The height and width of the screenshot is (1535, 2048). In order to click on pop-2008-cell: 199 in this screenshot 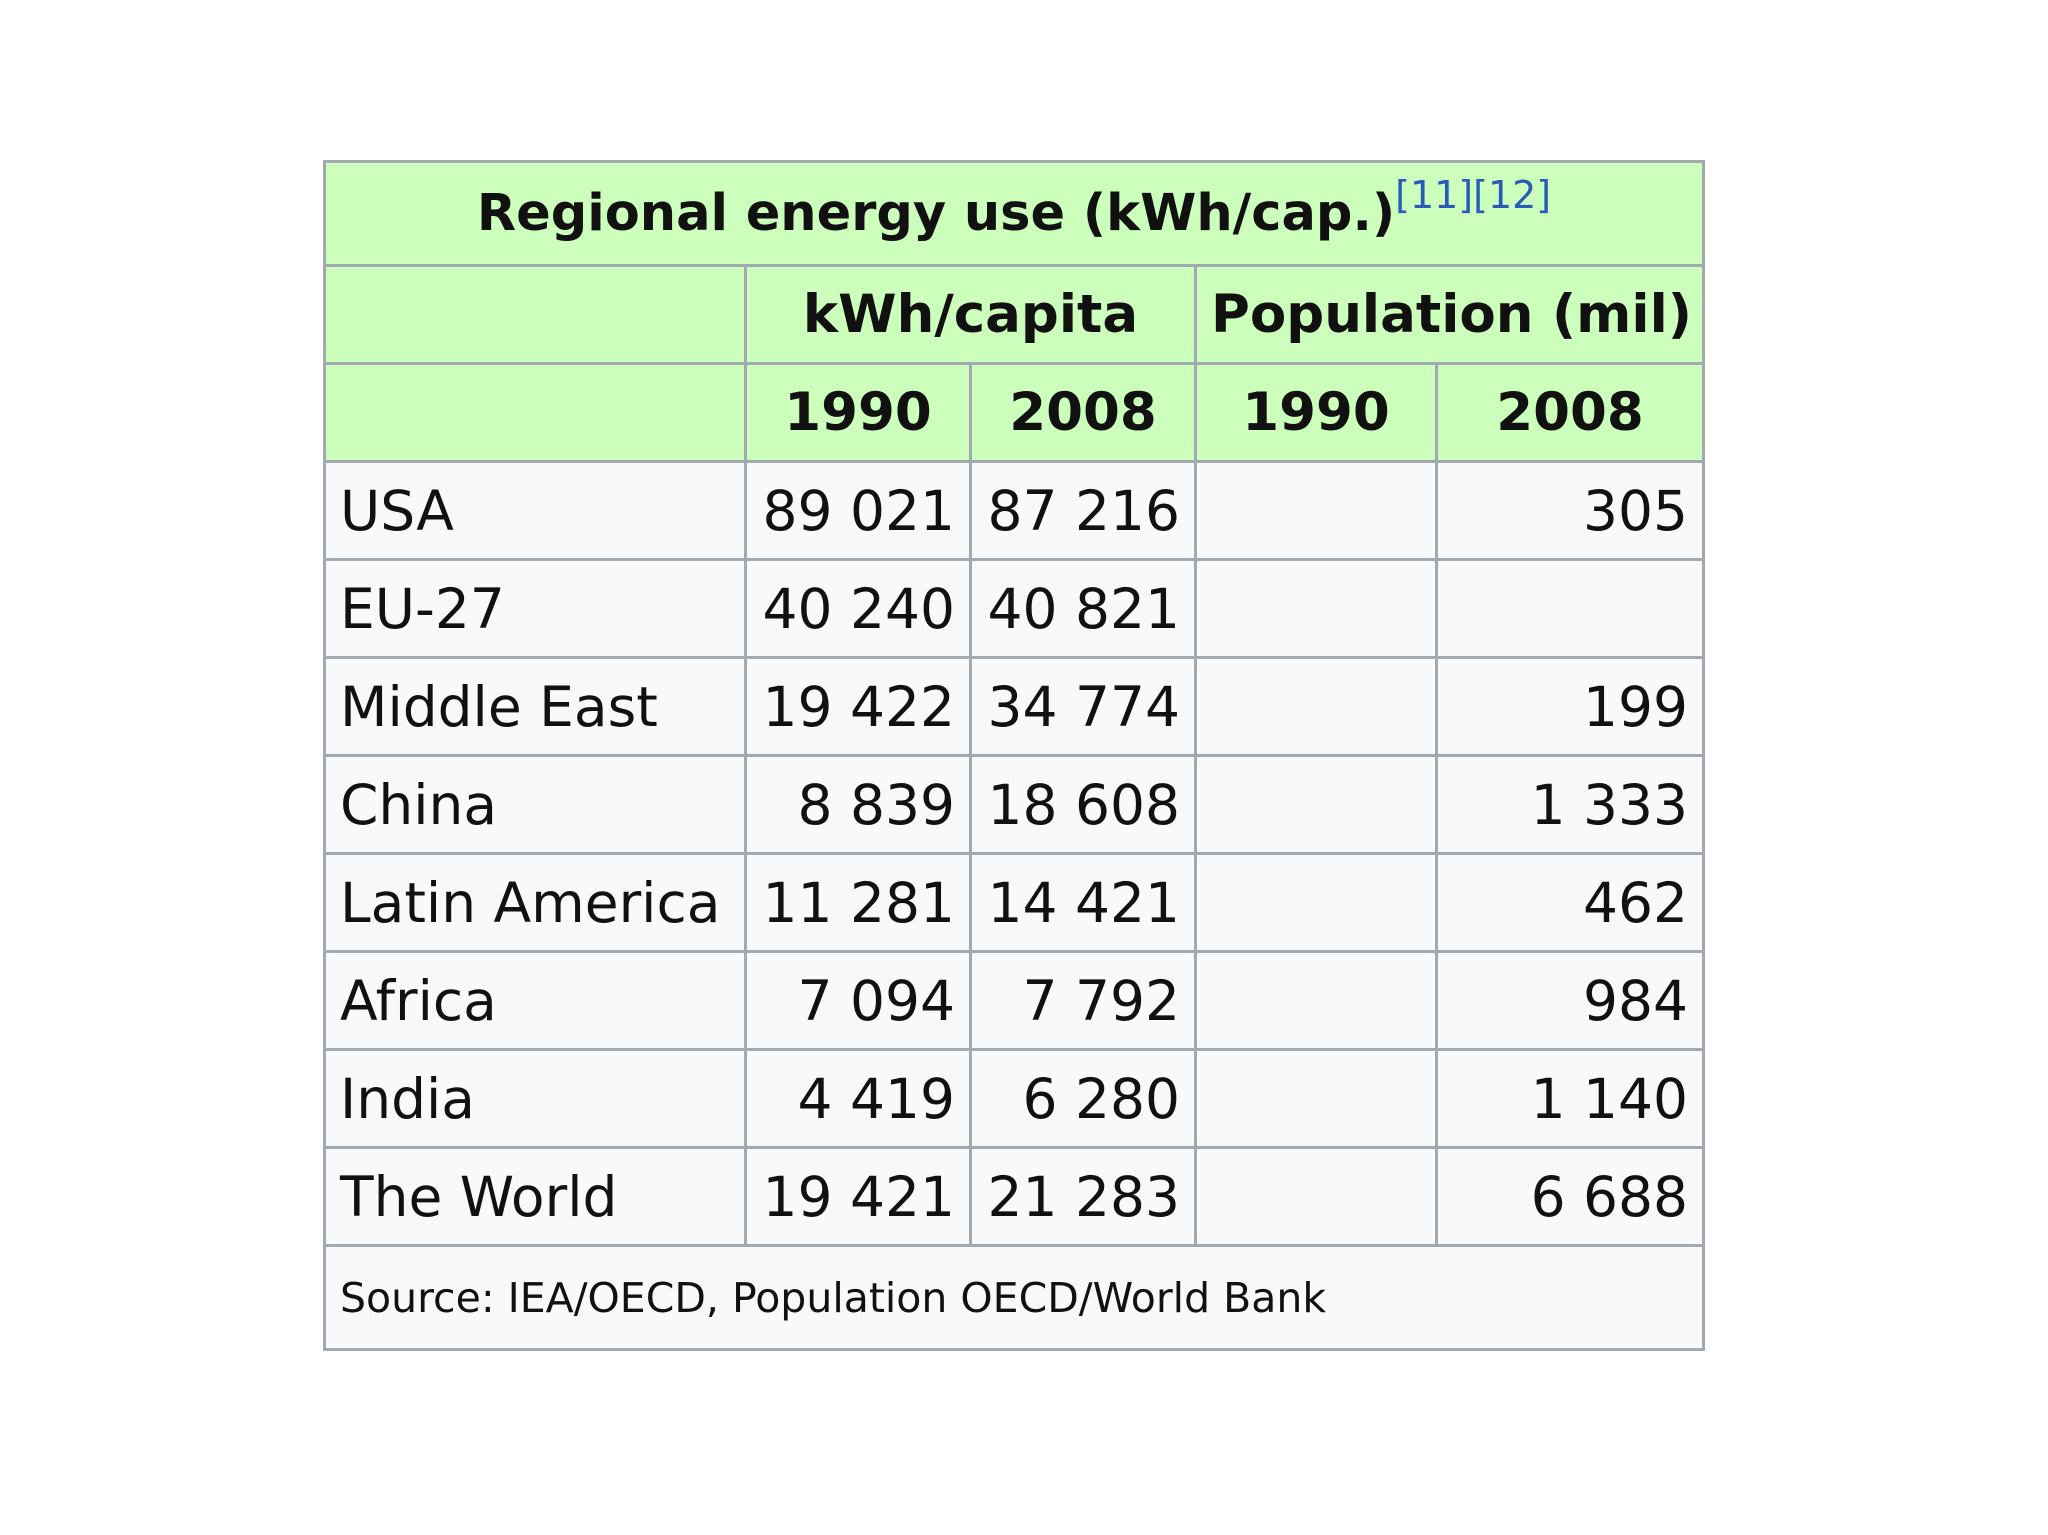, I will do `click(1570, 706)`.